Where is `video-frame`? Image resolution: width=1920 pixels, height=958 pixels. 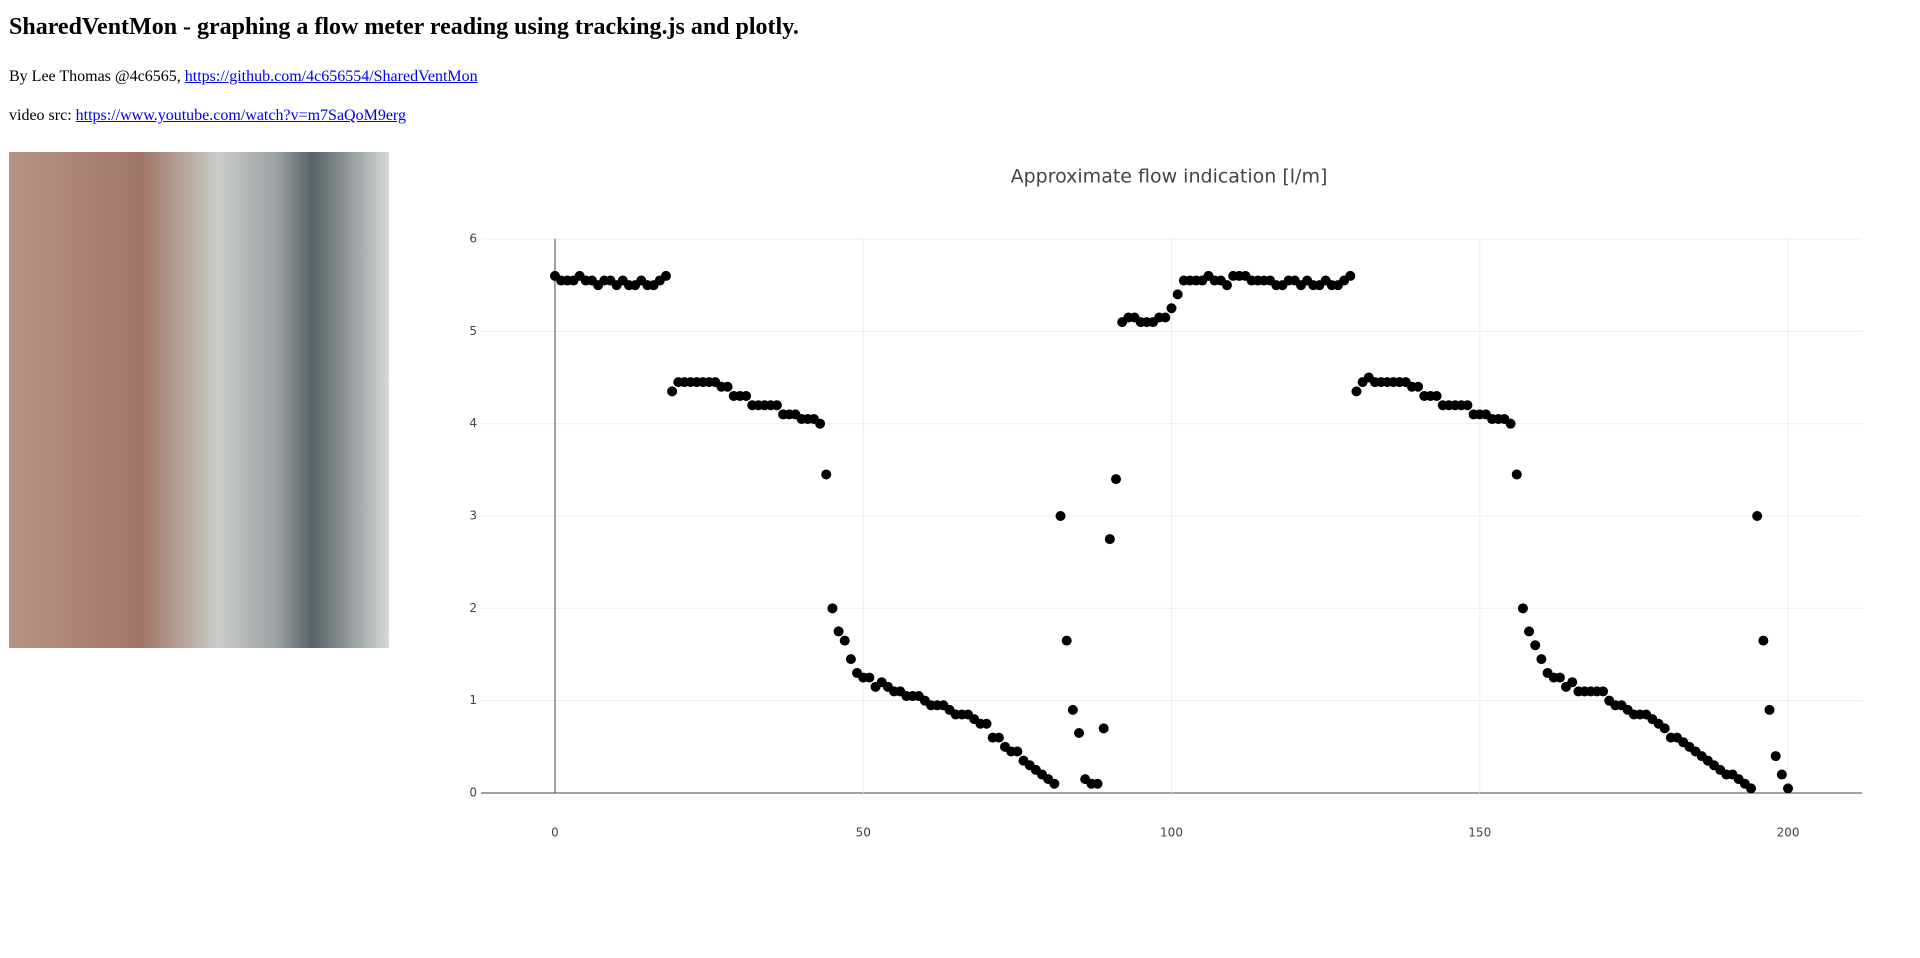 video-frame is located at coordinates (199, 400).